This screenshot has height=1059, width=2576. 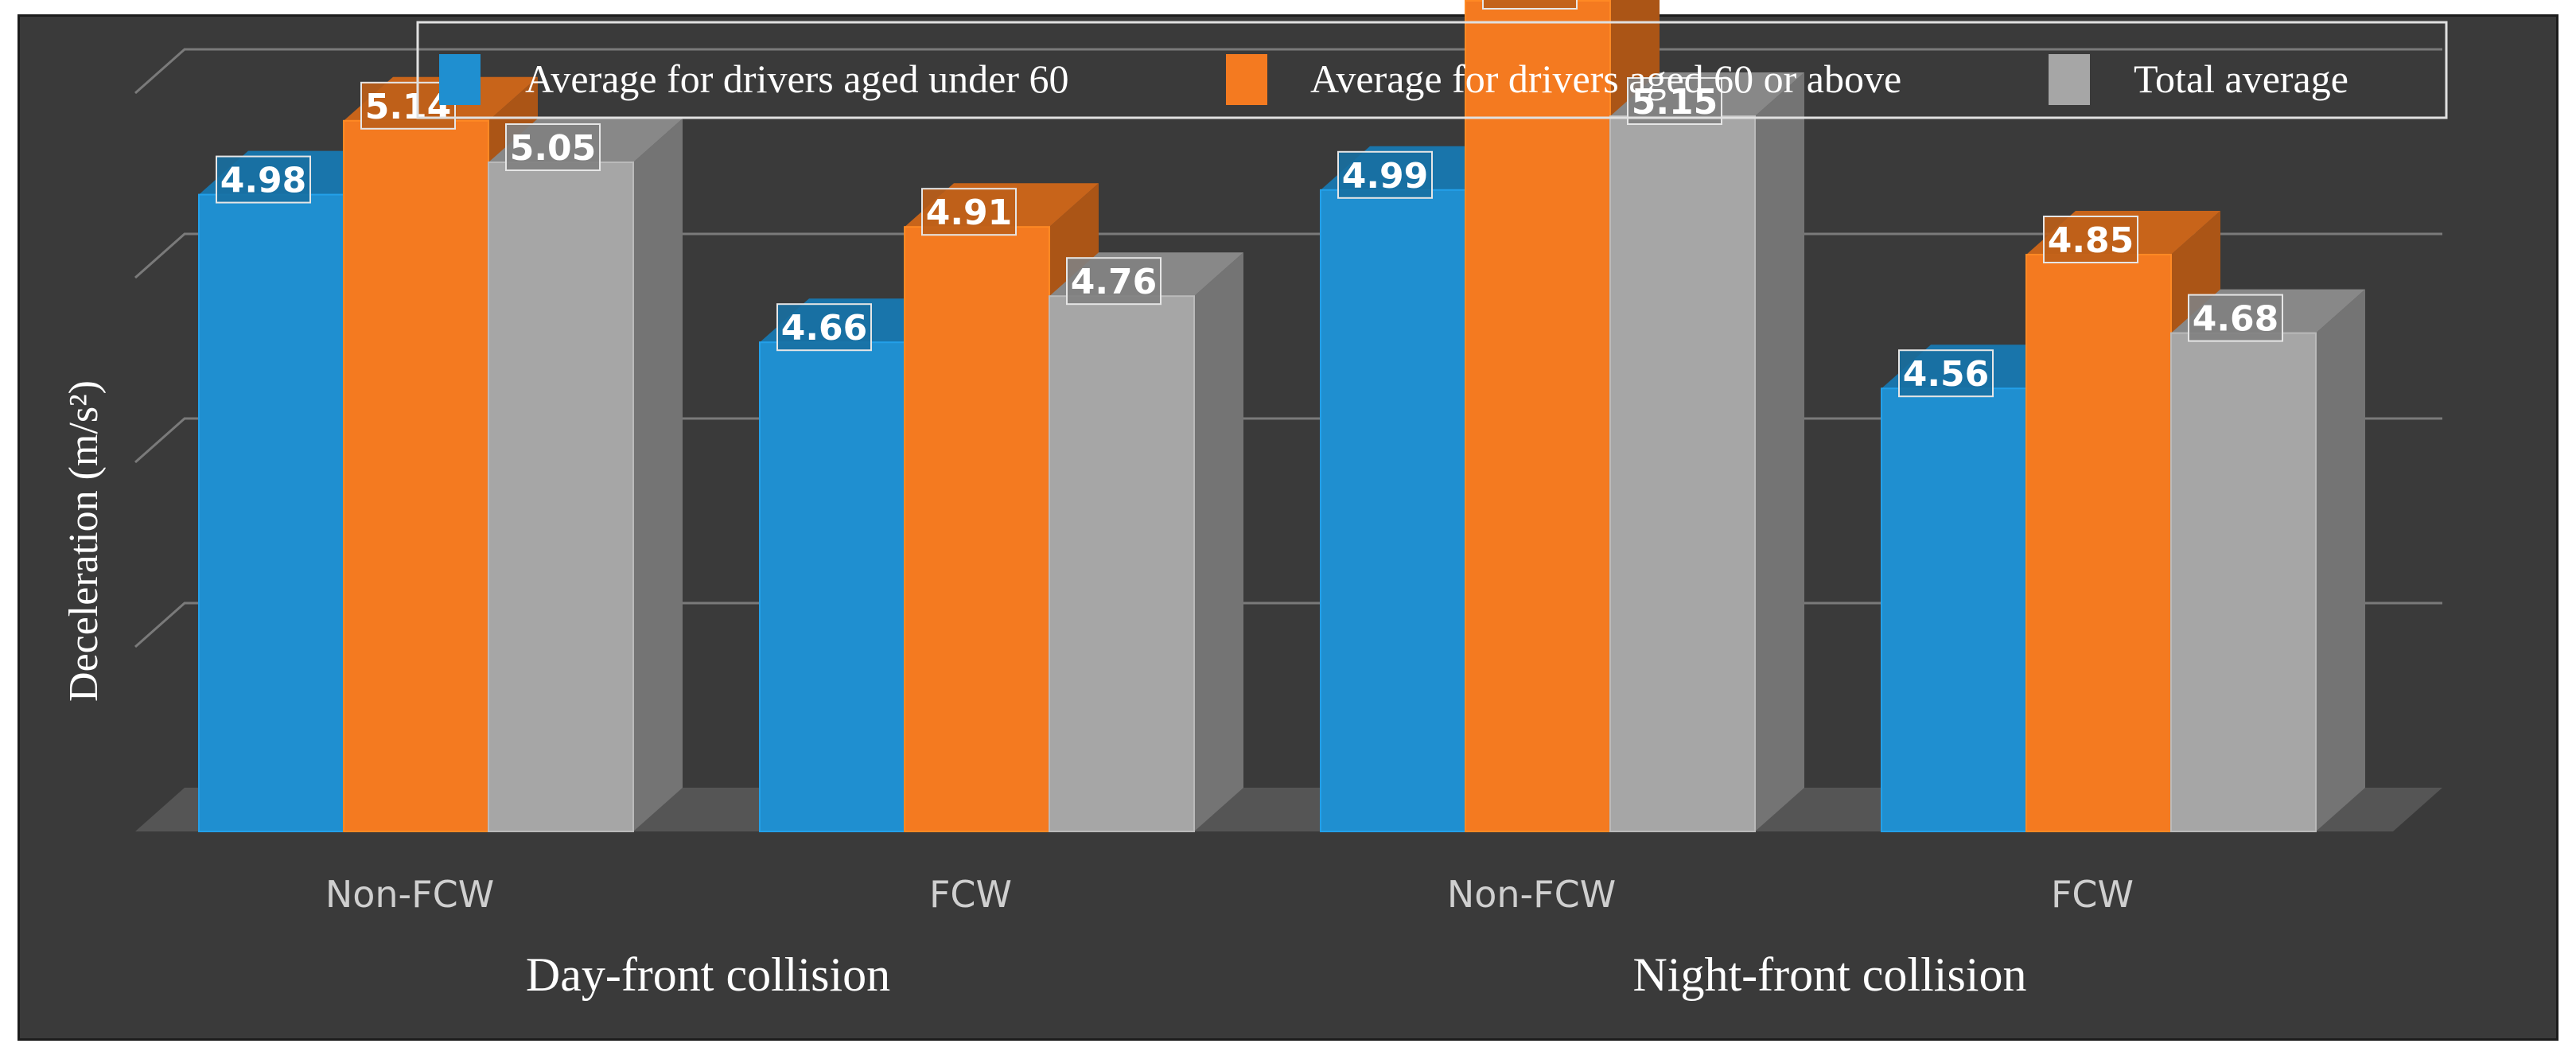 I want to click on gridline, so click(x=1288, y=71).